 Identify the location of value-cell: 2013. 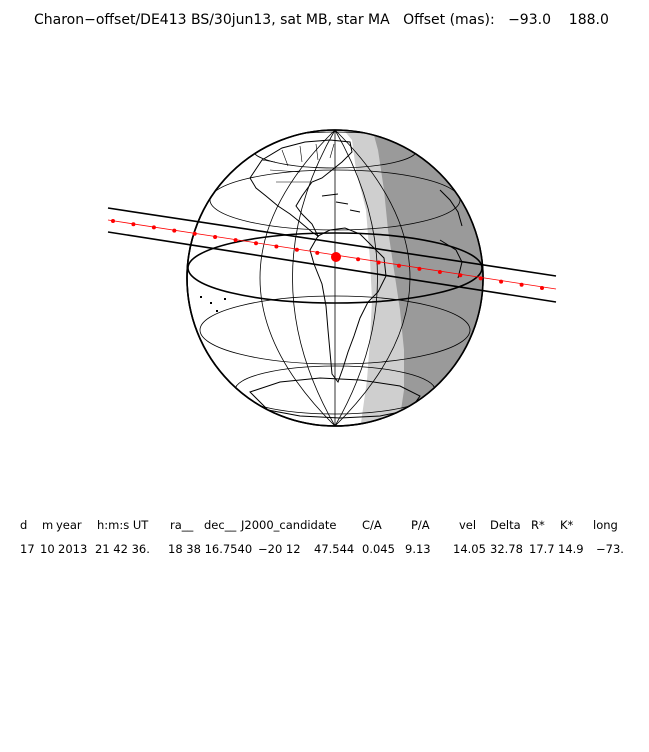
(73, 549).